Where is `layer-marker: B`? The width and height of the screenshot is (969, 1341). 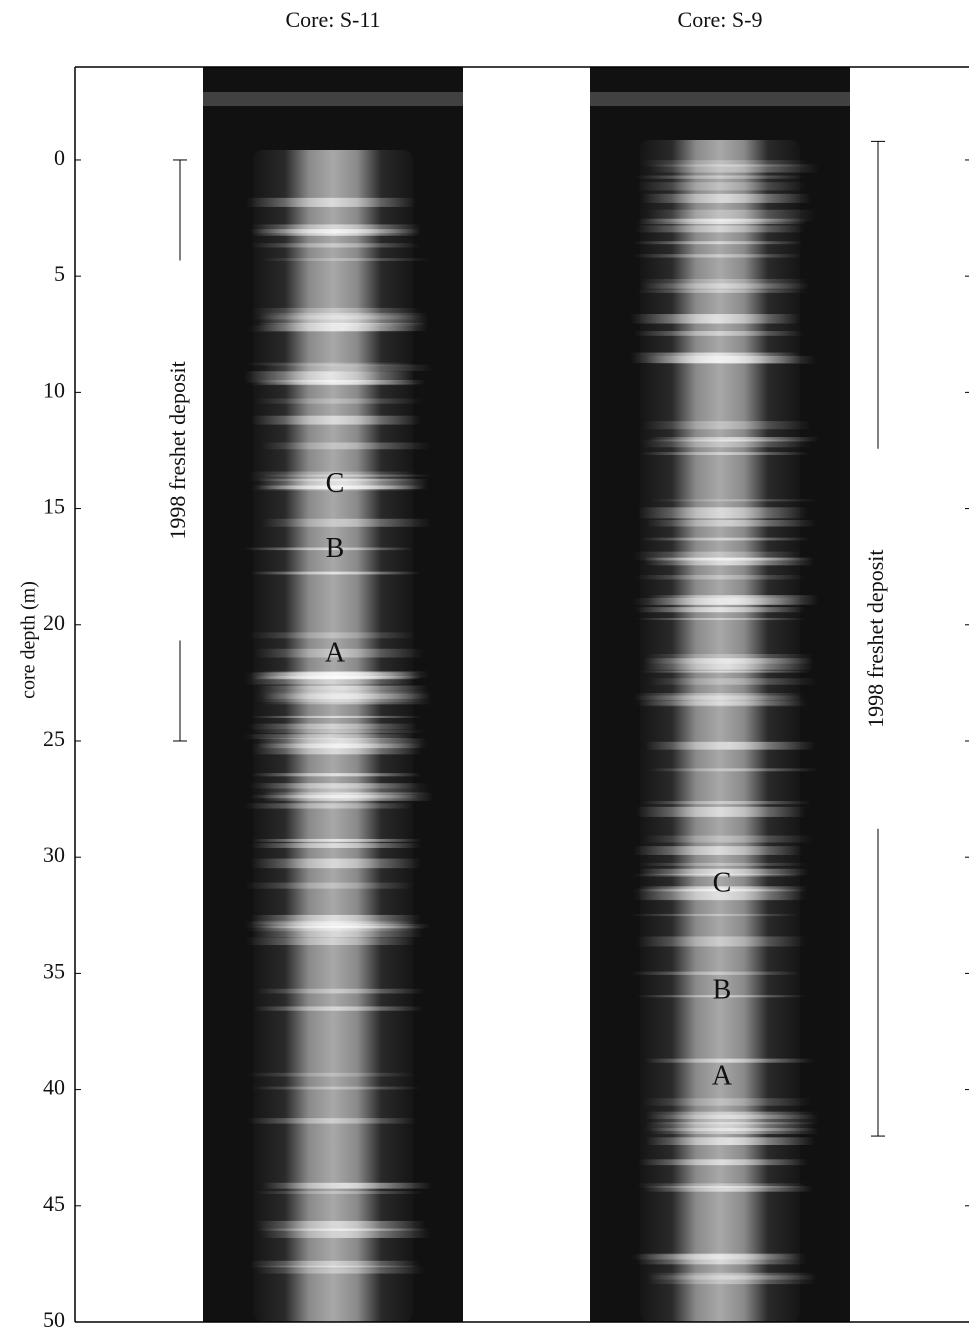 layer-marker: B is located at coordinates (335, 548).